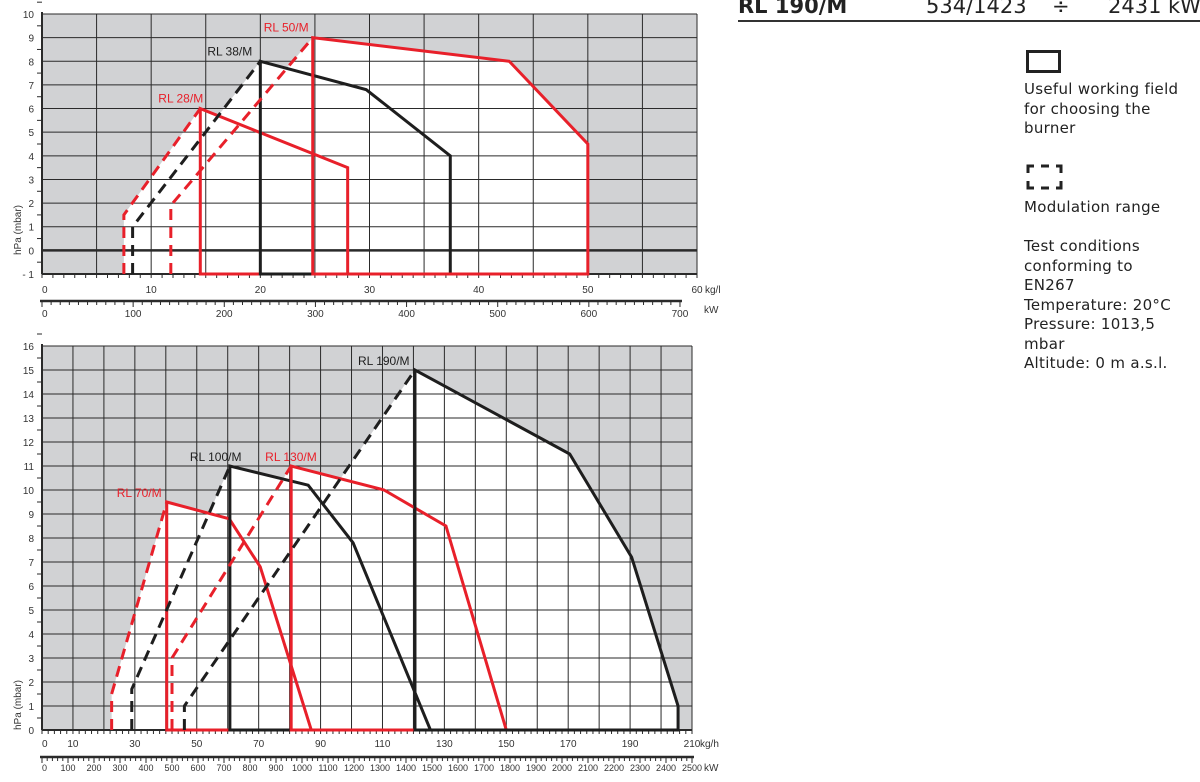 This screenshot has height=782, width=1200. I want to click on modulation-legend-text: Modulation range, so click(1092, 207).